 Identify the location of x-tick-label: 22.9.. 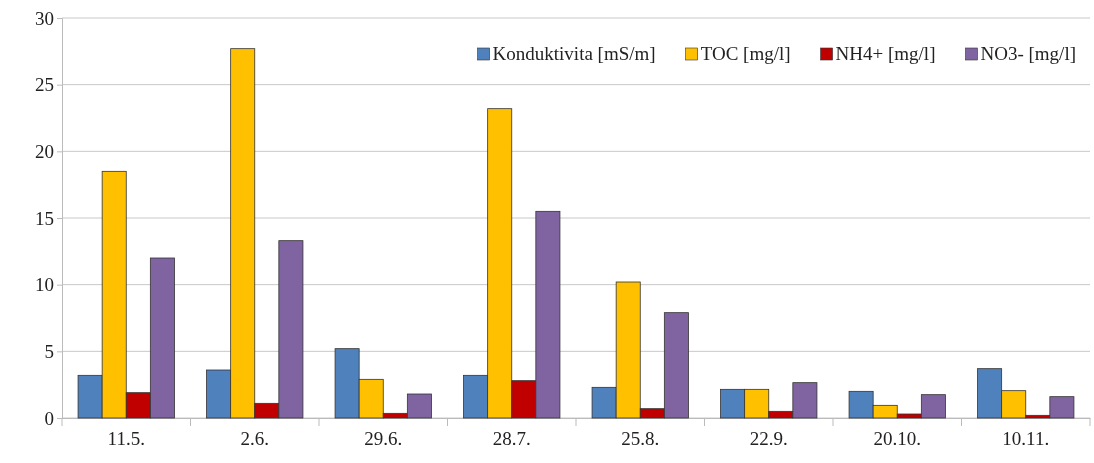
(768, 439).